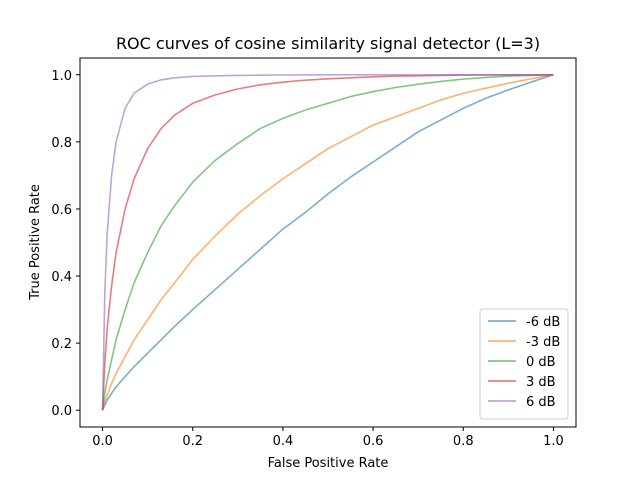  What do you see at coordinates (328, 438) in the screenshot?
I see `x-axis-ticks: 0.0 0.2 0.4 0.6 0.8 1.0` at bounding box center [328, 438].